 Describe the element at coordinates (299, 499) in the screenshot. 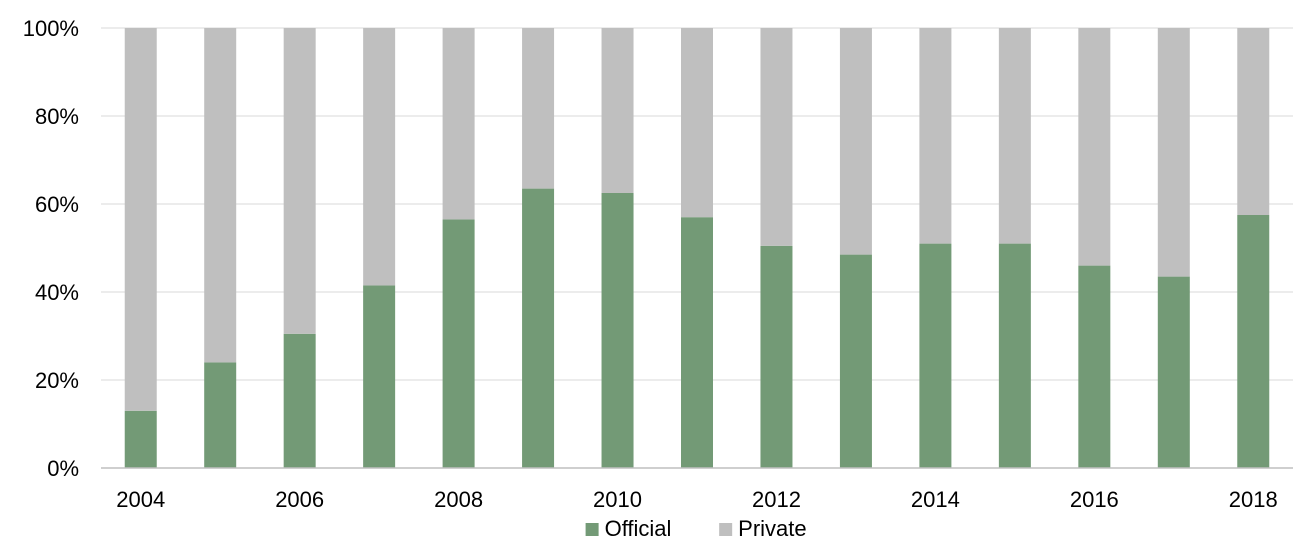

I see `x-tick-label: 2006` at that location.